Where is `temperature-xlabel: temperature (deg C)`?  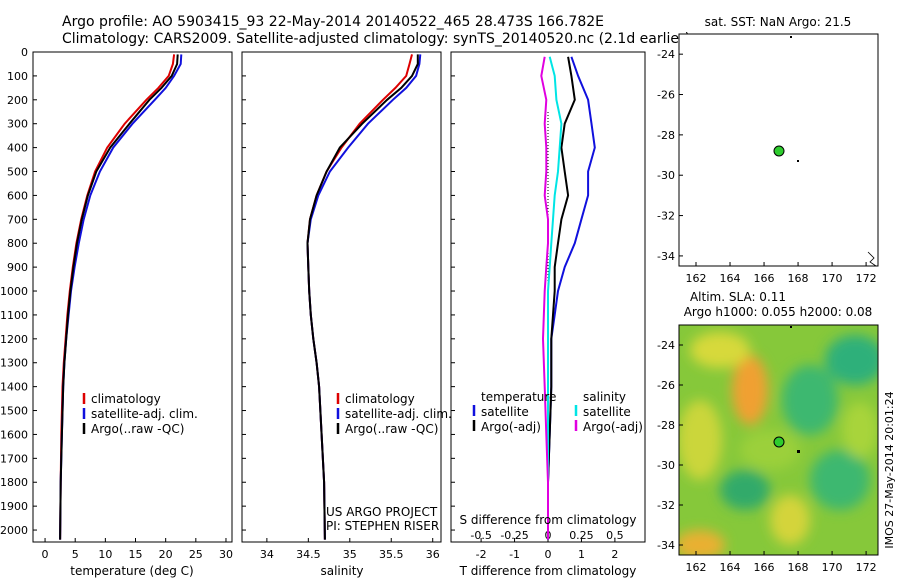 temperature-xlabel: temperature (deg C) is located at coordinates (131, 571).